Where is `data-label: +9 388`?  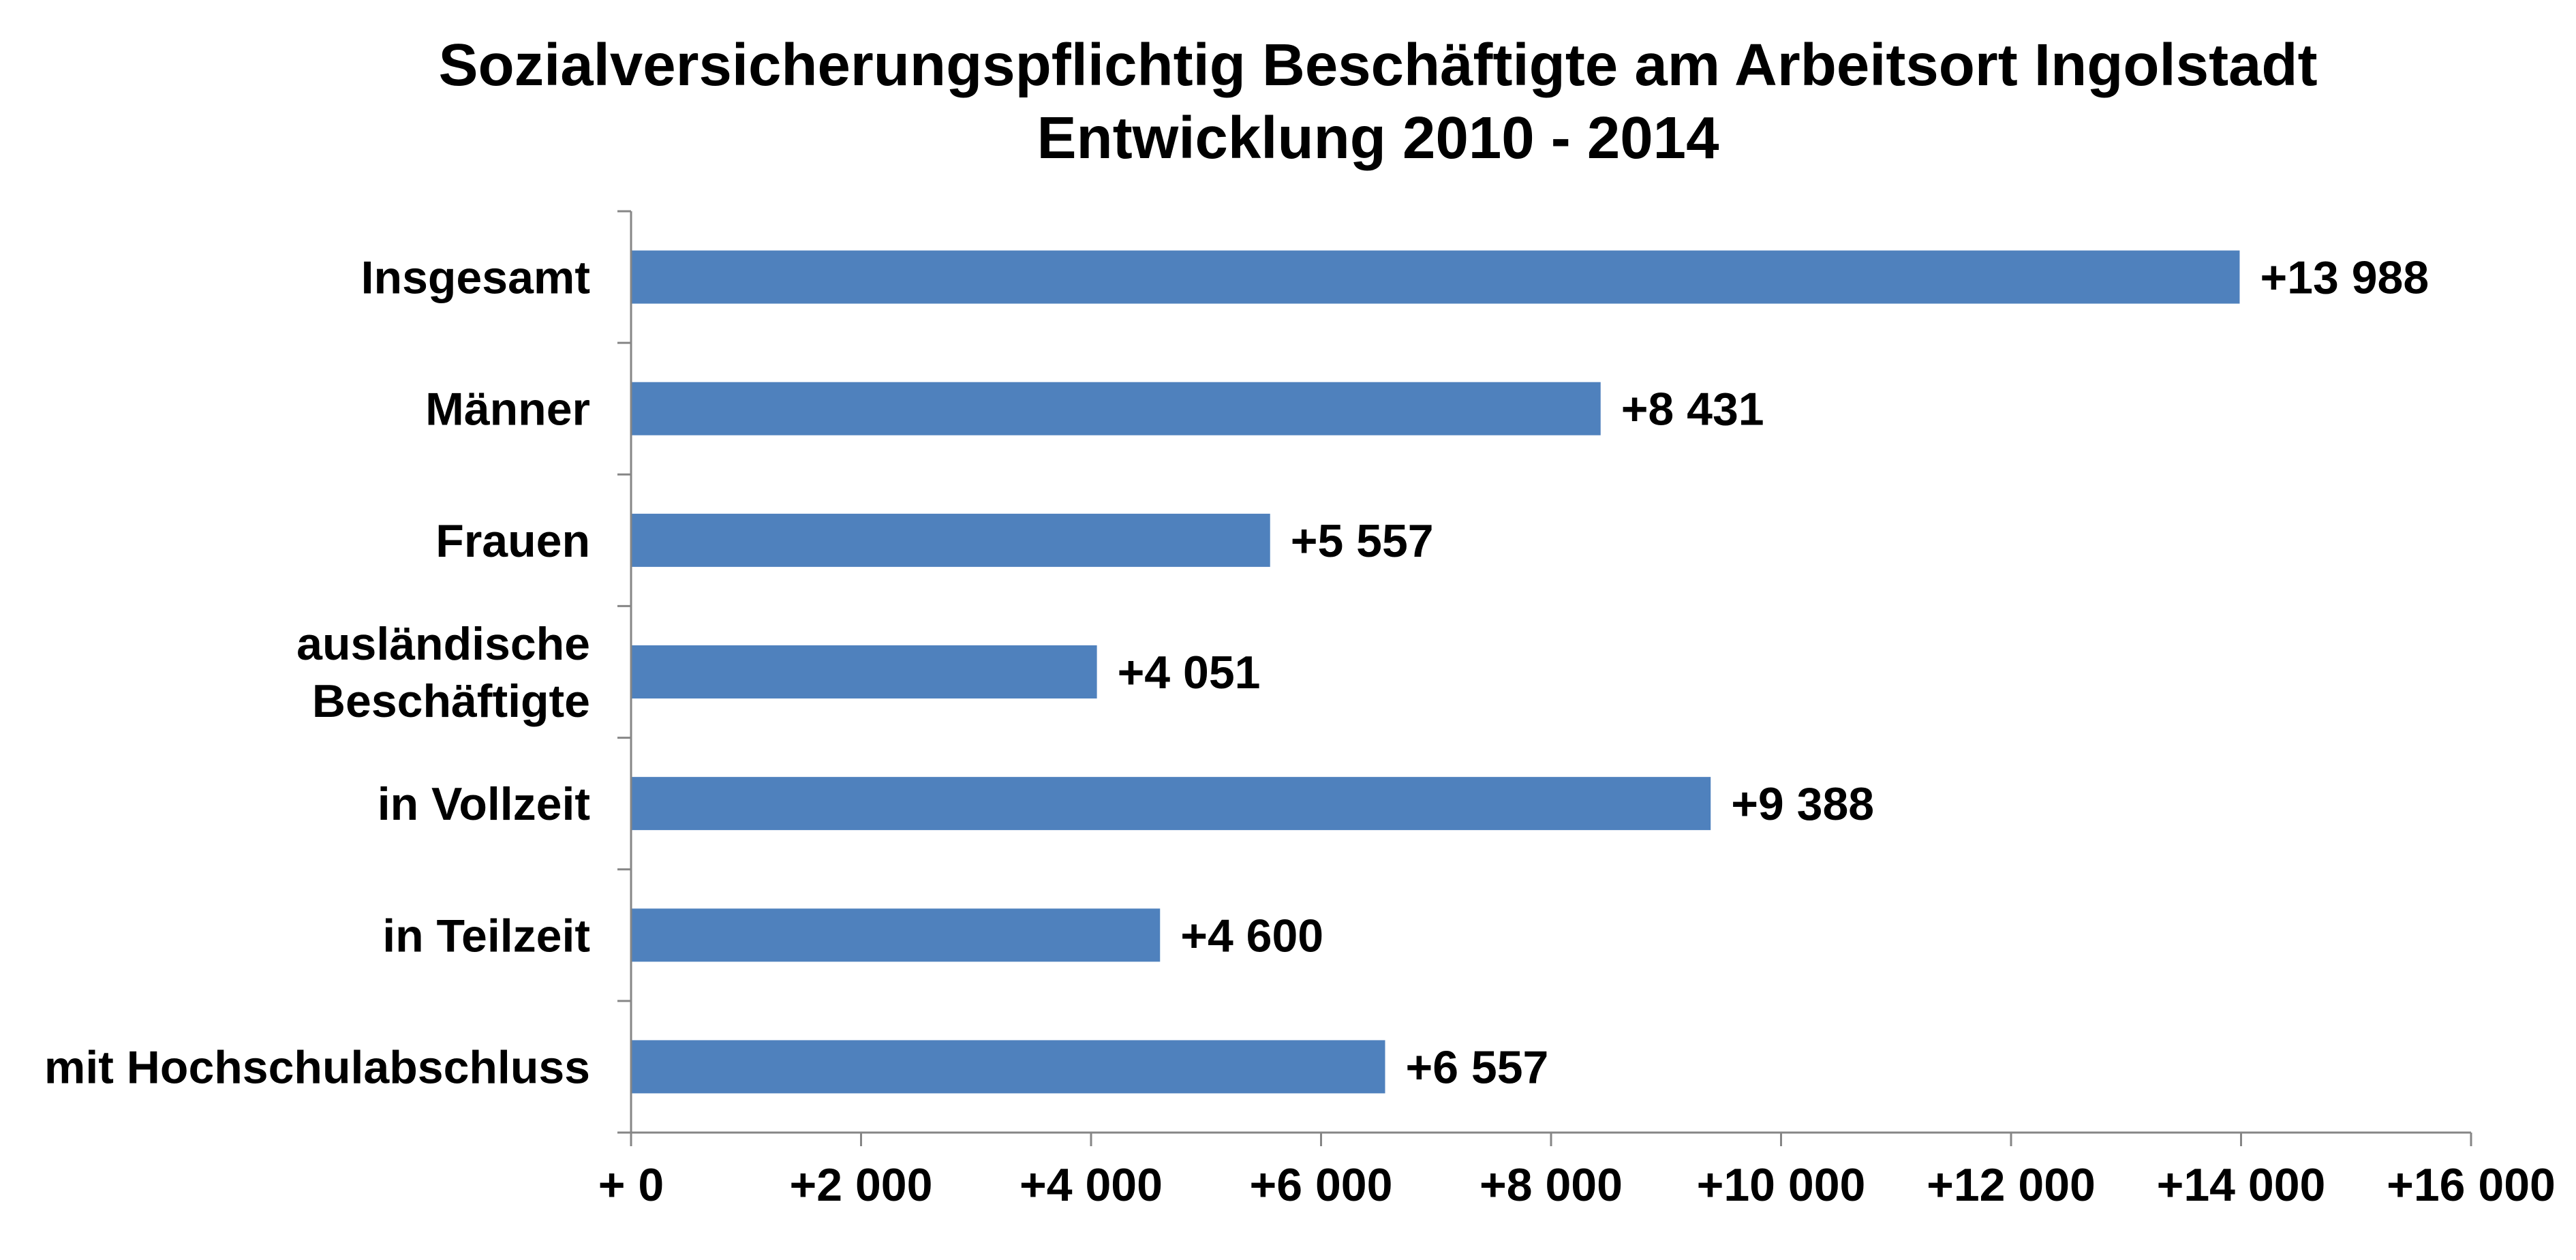 data-label: +9 388 is located at coordinates (1802, 804).